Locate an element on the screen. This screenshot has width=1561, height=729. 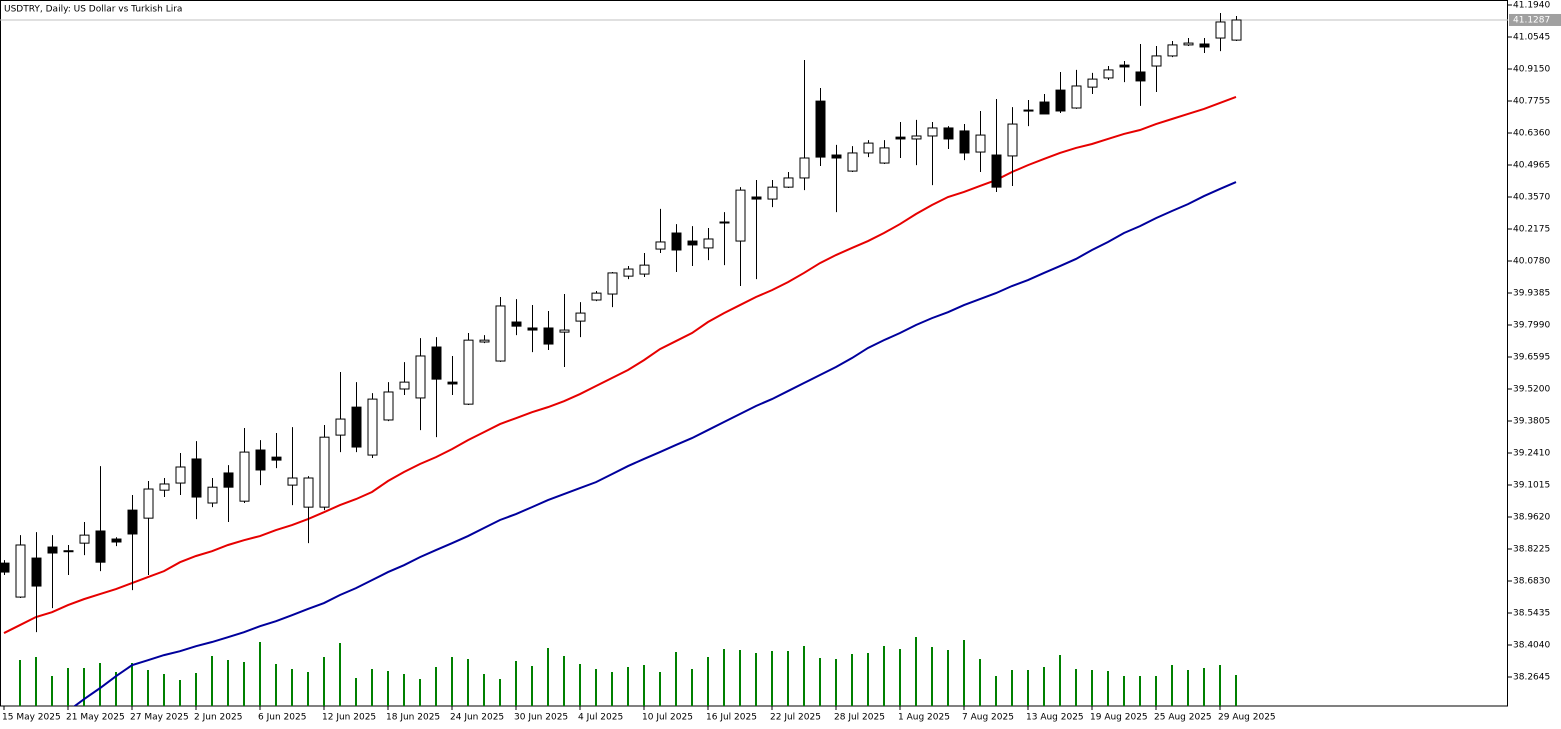
y-tick-label: 39.5200 is located at coordinates (1531, 390).